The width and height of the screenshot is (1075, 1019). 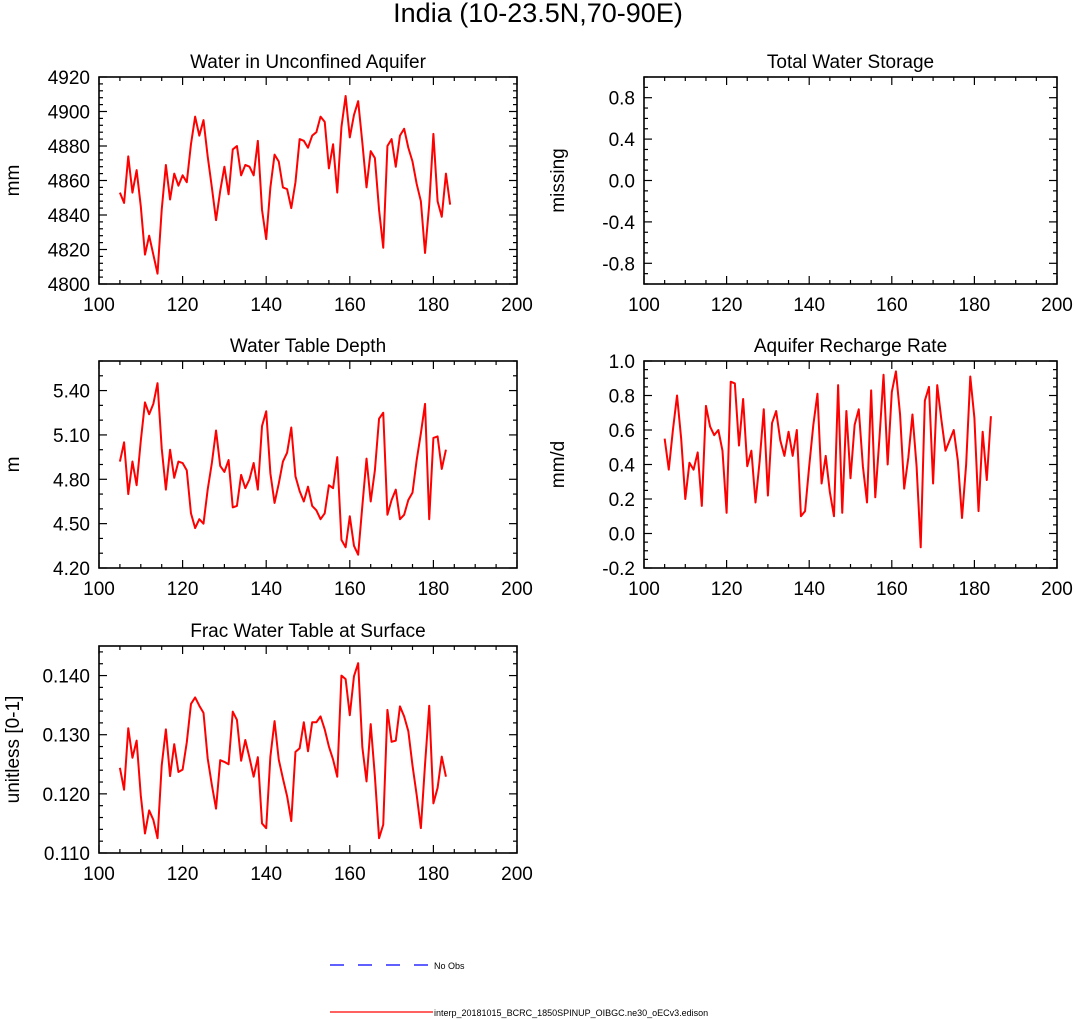 What do you see at coordinates (71, 569) in the screenshot?
I see `y-tick-label: 4.20` at bounding box center [71, 569].